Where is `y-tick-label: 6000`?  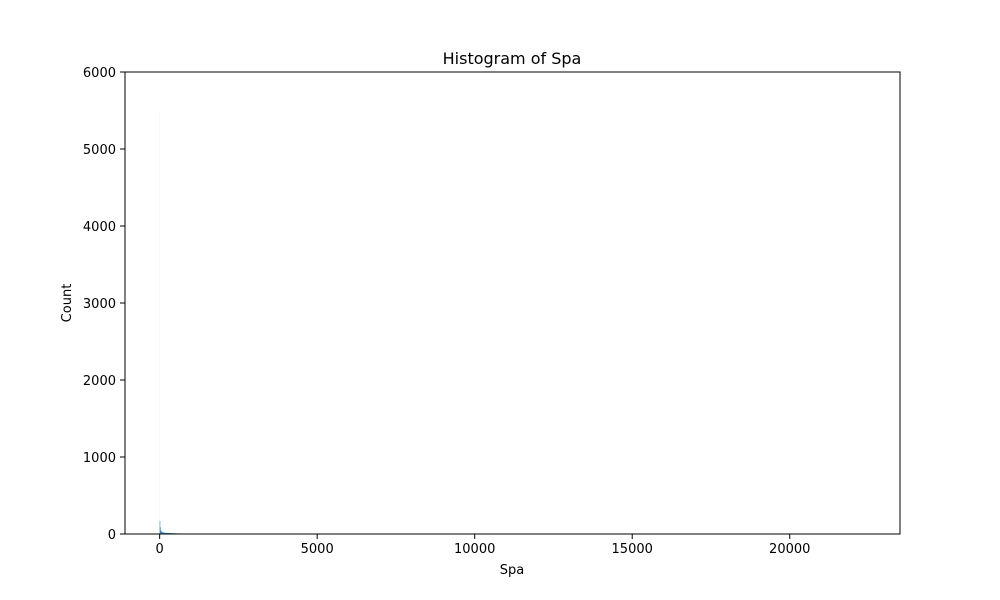
y-tick-label: 6000 is located at coordinates (99, 73).